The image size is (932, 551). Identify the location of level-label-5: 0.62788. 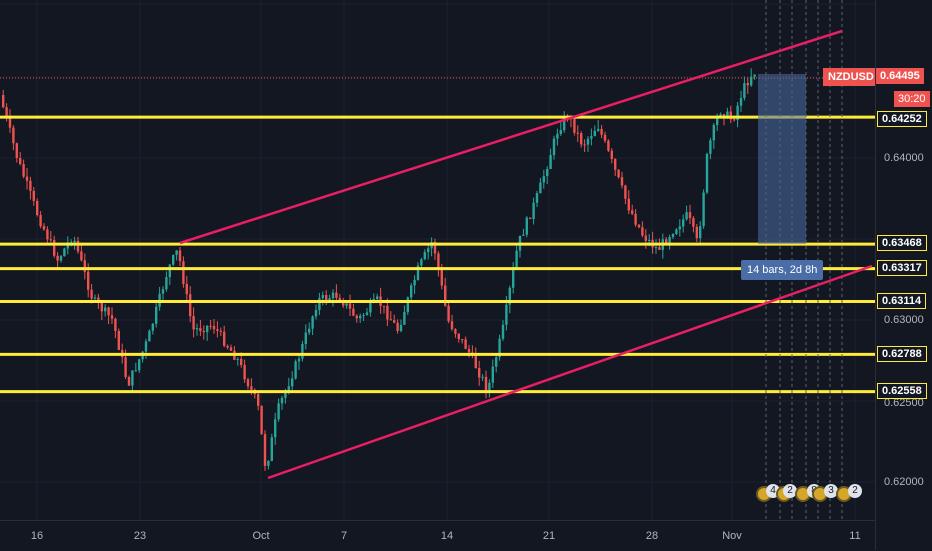
(902, 354).